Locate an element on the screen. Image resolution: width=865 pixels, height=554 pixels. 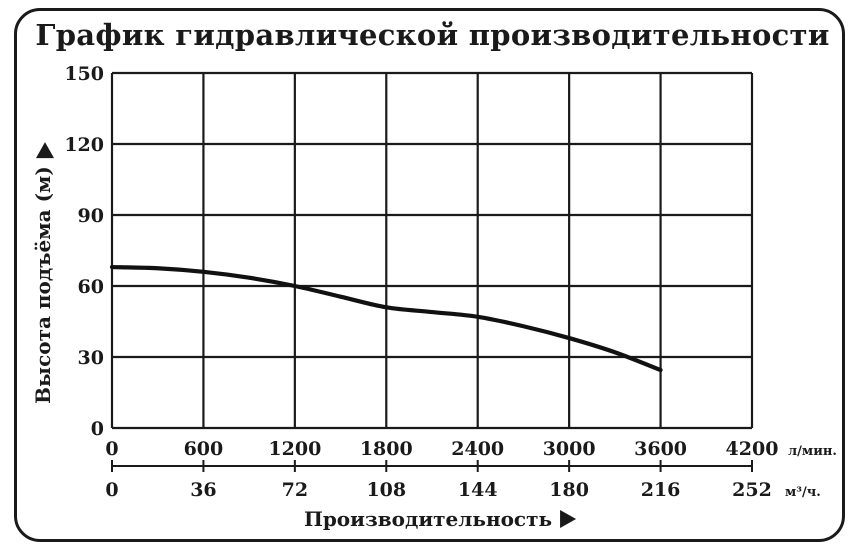
y-axis-arrow-icon is located at coordinates (45, 150).